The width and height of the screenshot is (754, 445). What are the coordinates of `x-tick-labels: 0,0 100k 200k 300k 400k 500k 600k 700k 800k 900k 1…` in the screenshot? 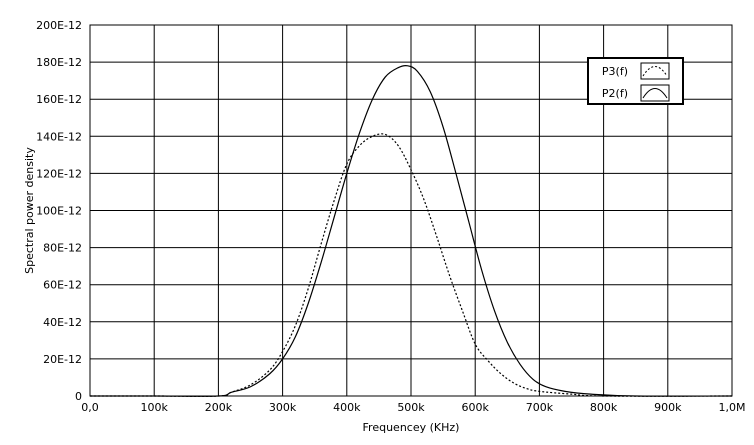 It's located at (413, 407).